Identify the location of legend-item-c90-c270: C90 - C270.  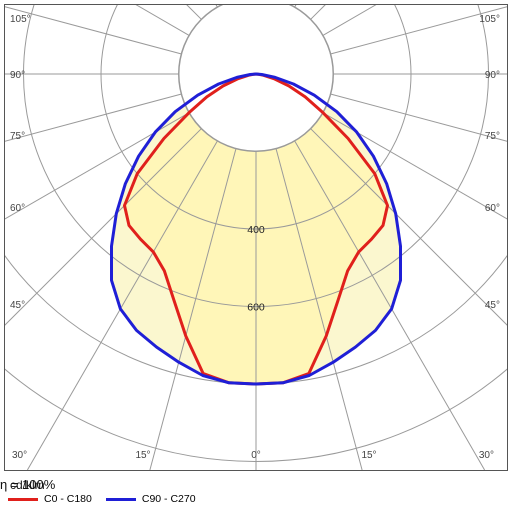
(150, 499).